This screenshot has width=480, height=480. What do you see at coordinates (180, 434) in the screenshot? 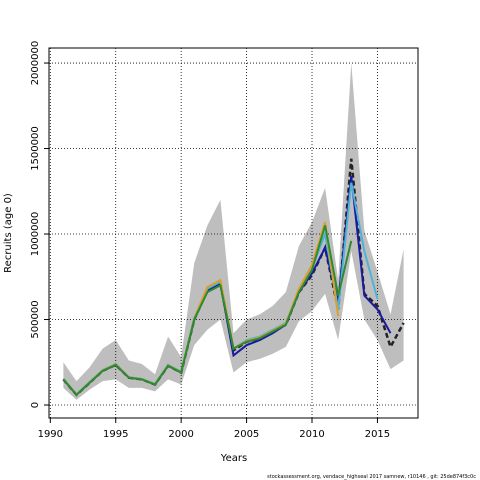
I see `x-tick-label: 2000` at bounding box center [180, 434].